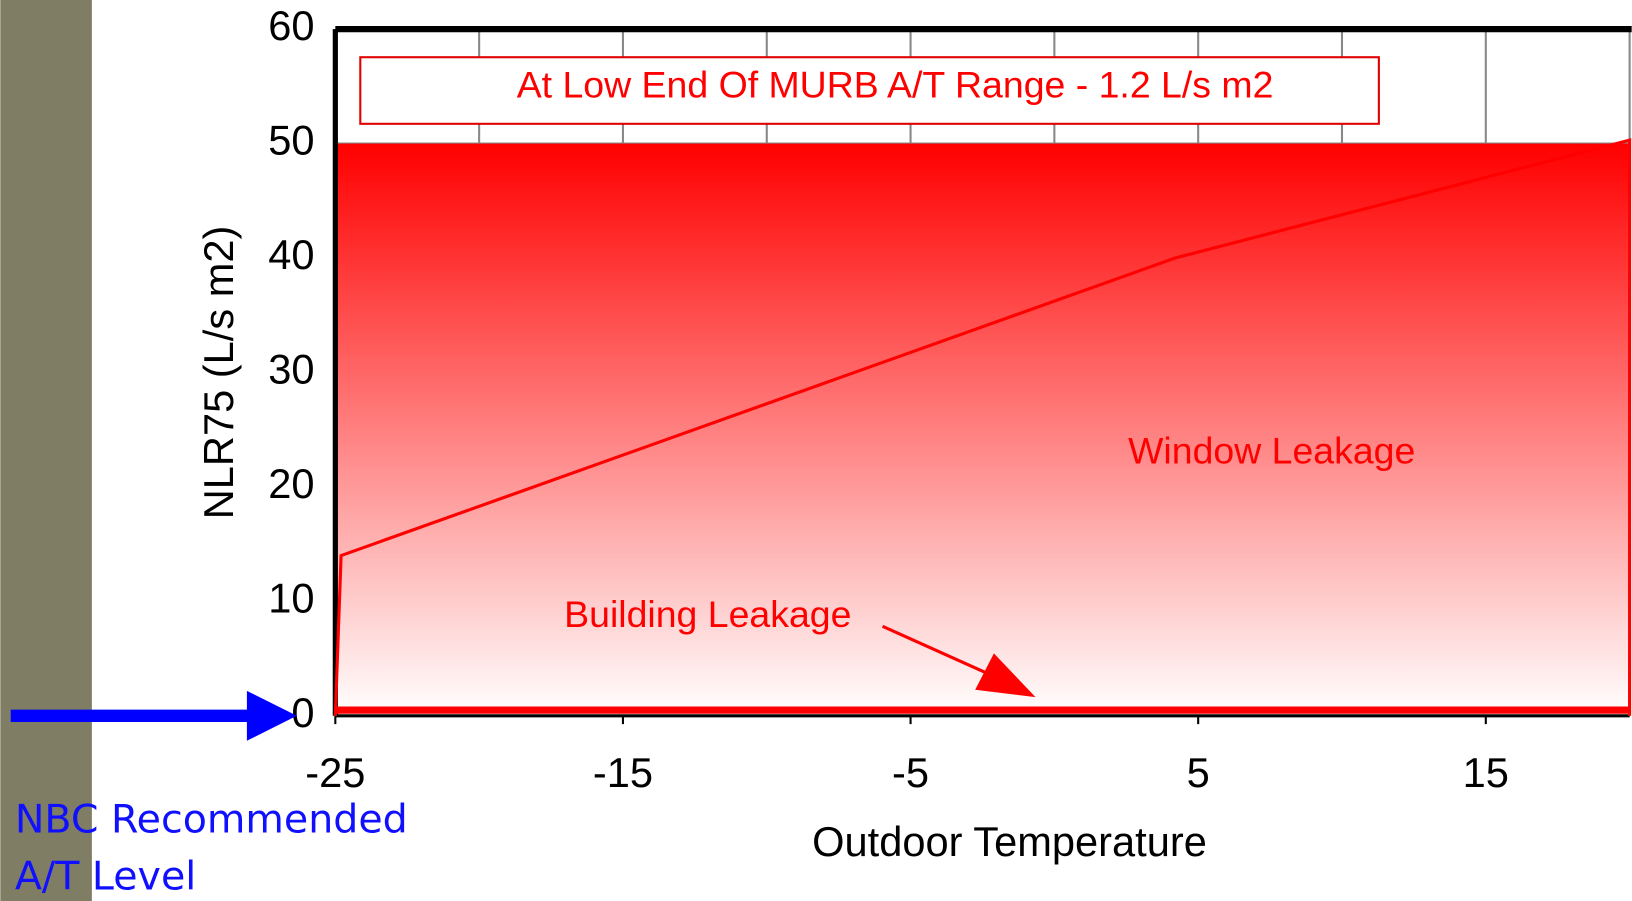  Describe the element at coordinates (335, 772) in the screenshot. I see `x-tick-label: -25` at that location.